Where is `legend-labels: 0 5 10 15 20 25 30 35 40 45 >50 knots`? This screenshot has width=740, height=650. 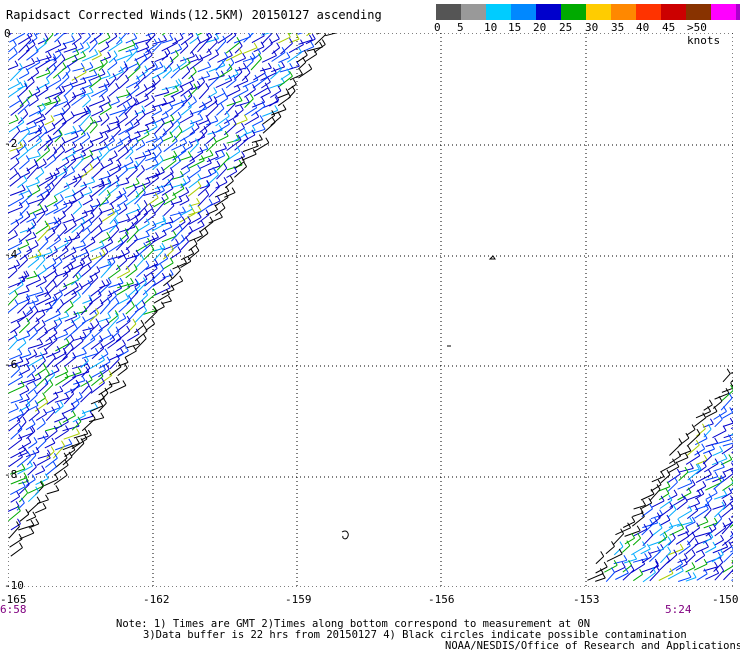 legend-labels: 0 5 10 15 20 25 30 35 40 45 >50 knots is located at coordinates (585, 34).